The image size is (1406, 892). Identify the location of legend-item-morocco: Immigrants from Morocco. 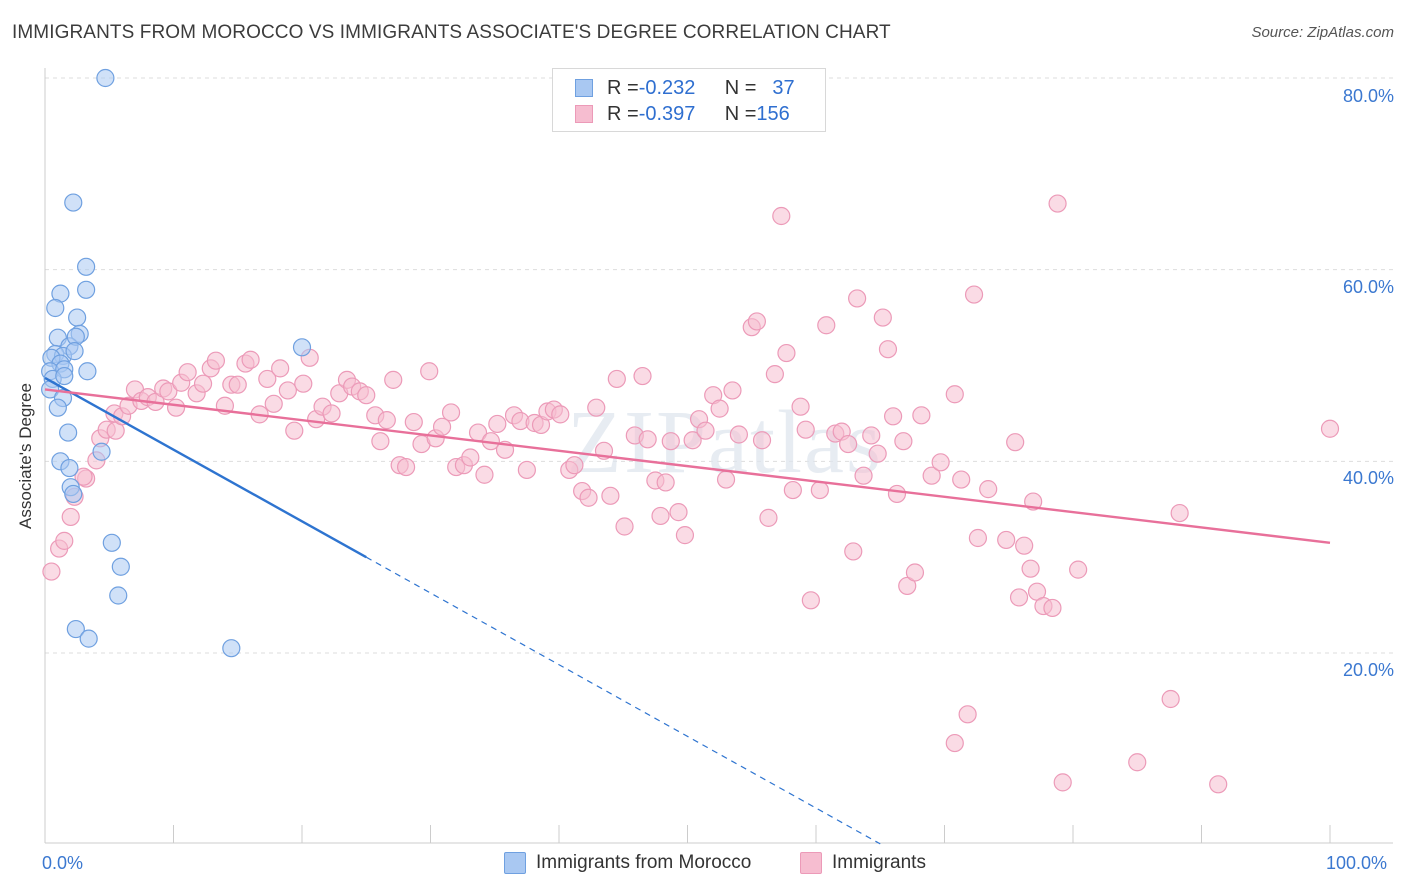
(627, 863).